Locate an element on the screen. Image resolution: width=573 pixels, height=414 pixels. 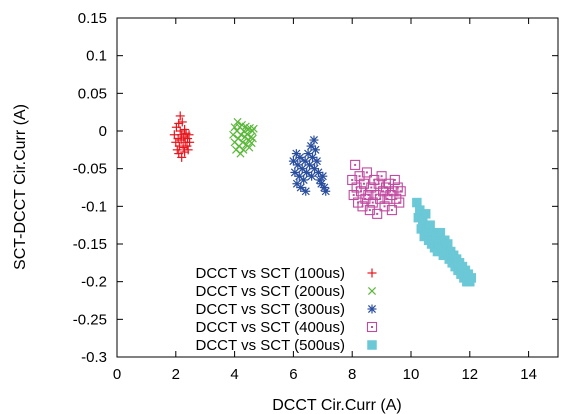
y-tick-label: -0.2 is located at coordinates (94, 282).